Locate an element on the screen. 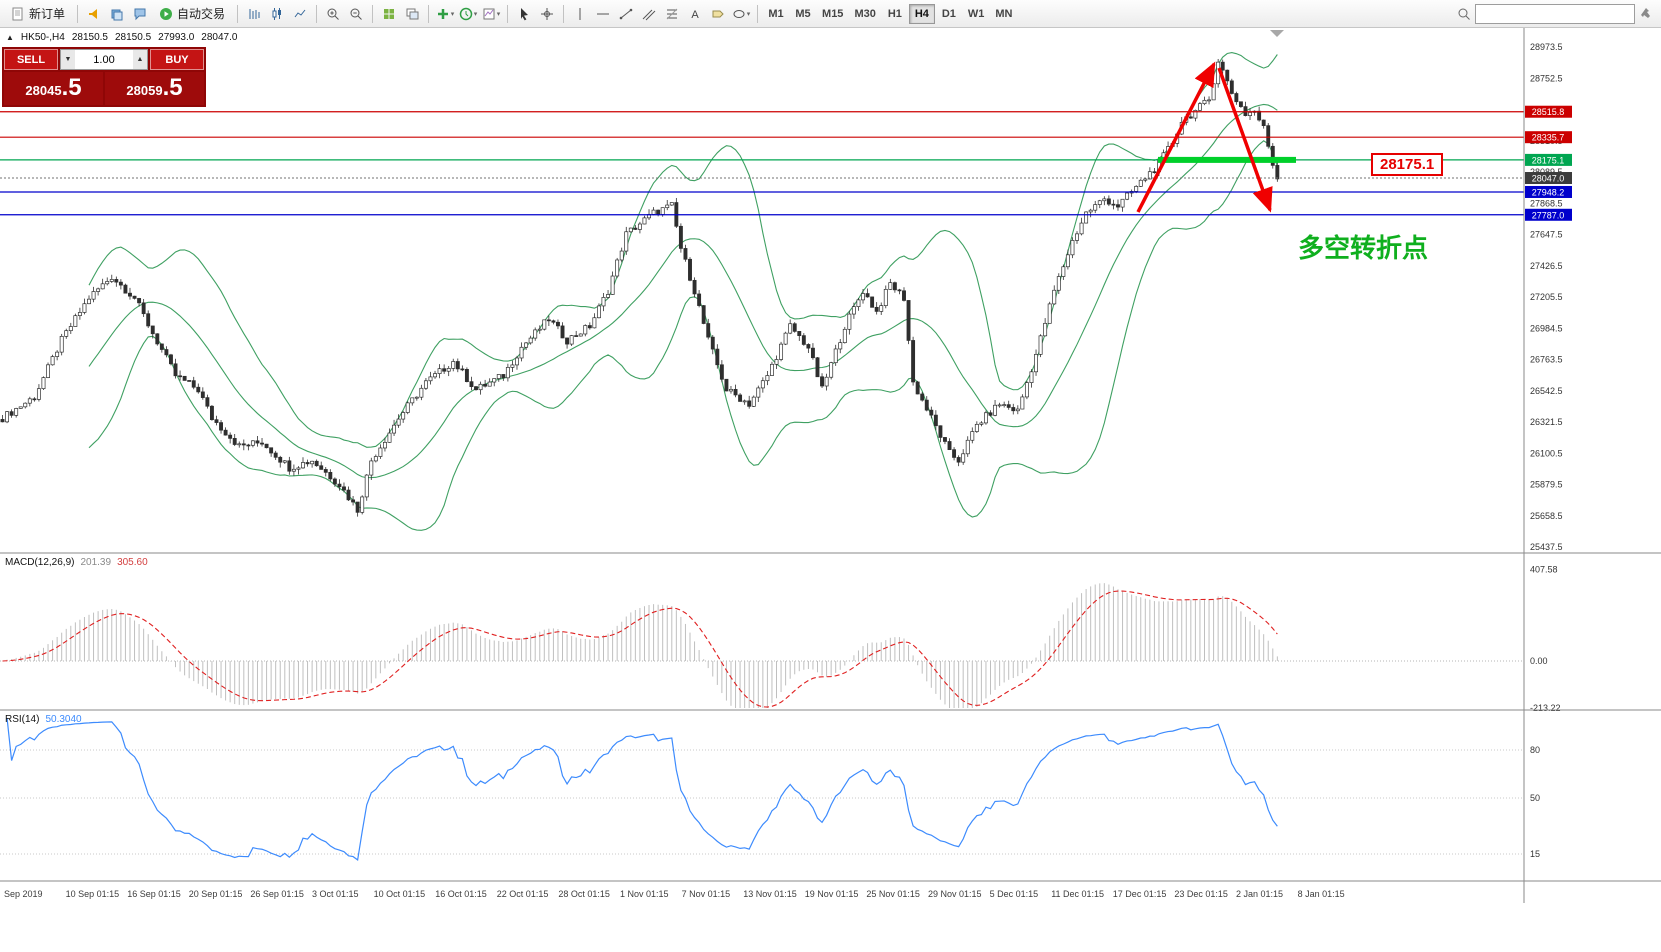 The image size is (1661, 952). trend-arrow-up is located at coordinates (1176, 137).